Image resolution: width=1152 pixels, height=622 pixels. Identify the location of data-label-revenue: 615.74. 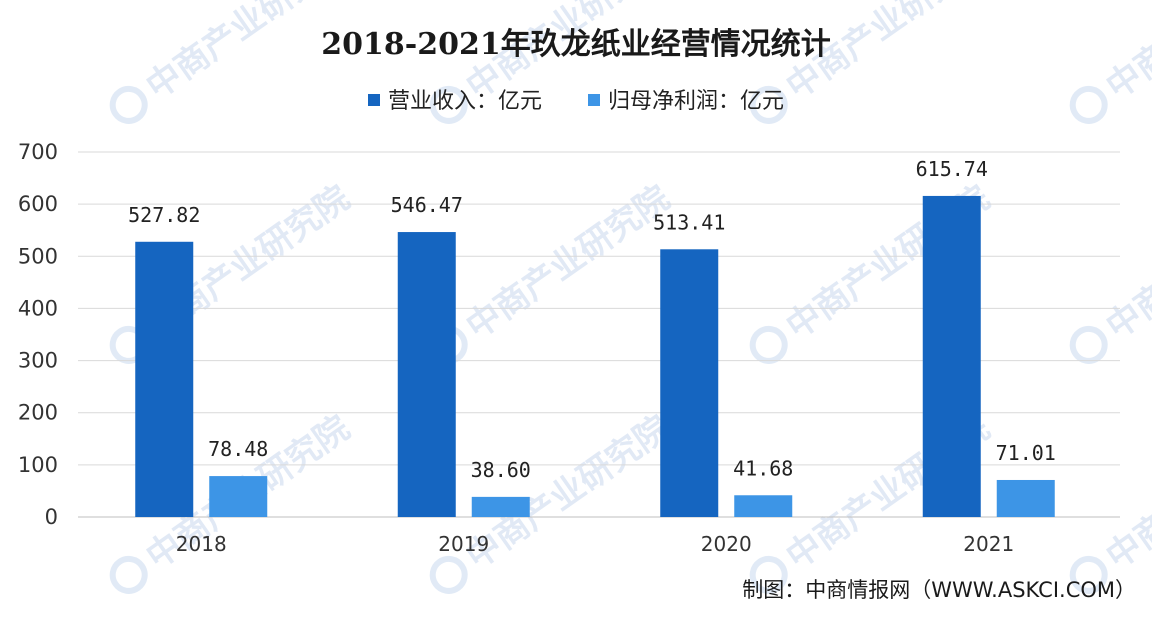
(952, 169).